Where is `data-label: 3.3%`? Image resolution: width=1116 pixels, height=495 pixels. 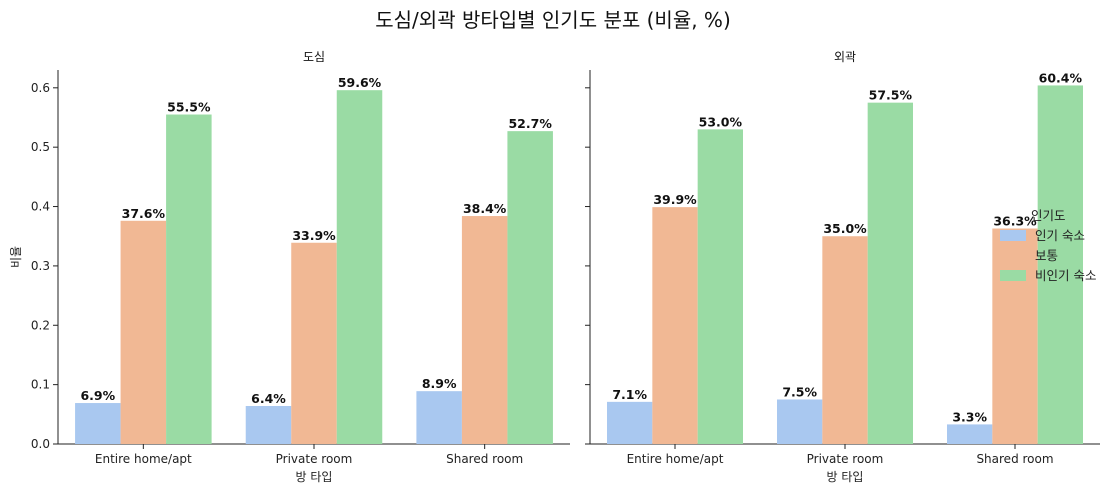 data-label: 3.3% is located at coordinates (969, 416).